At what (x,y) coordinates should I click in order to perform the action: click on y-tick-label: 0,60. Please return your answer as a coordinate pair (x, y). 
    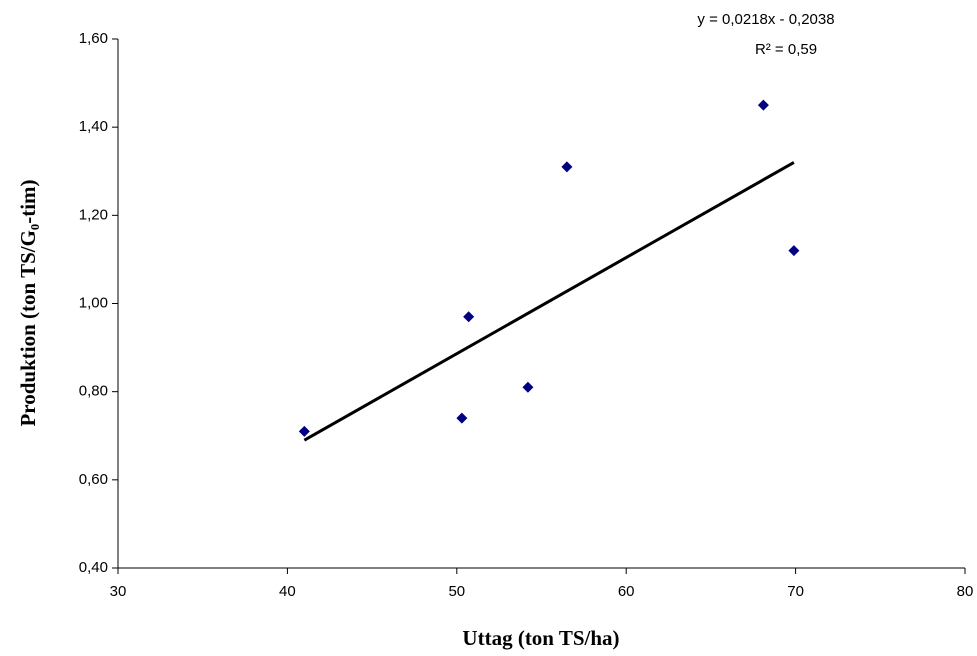
    Looking at the image, I should click on (93, 479).